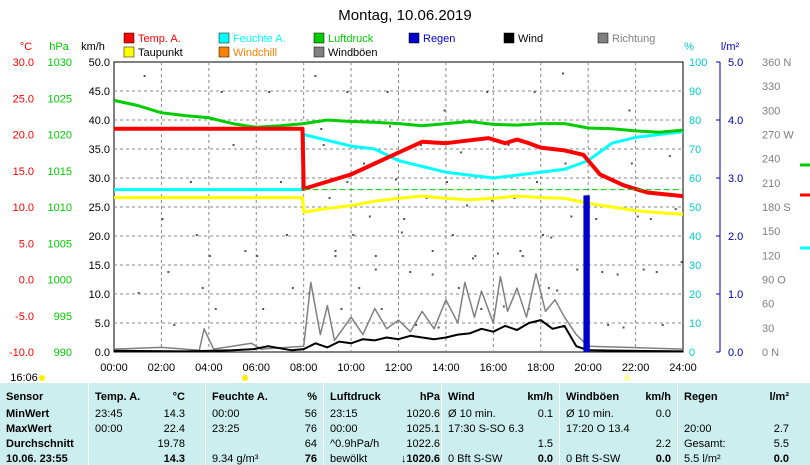  Describe the element at coordinates (420, 459) in the screenshot. I see `table-cell-value: ↓1020.6` at that location.